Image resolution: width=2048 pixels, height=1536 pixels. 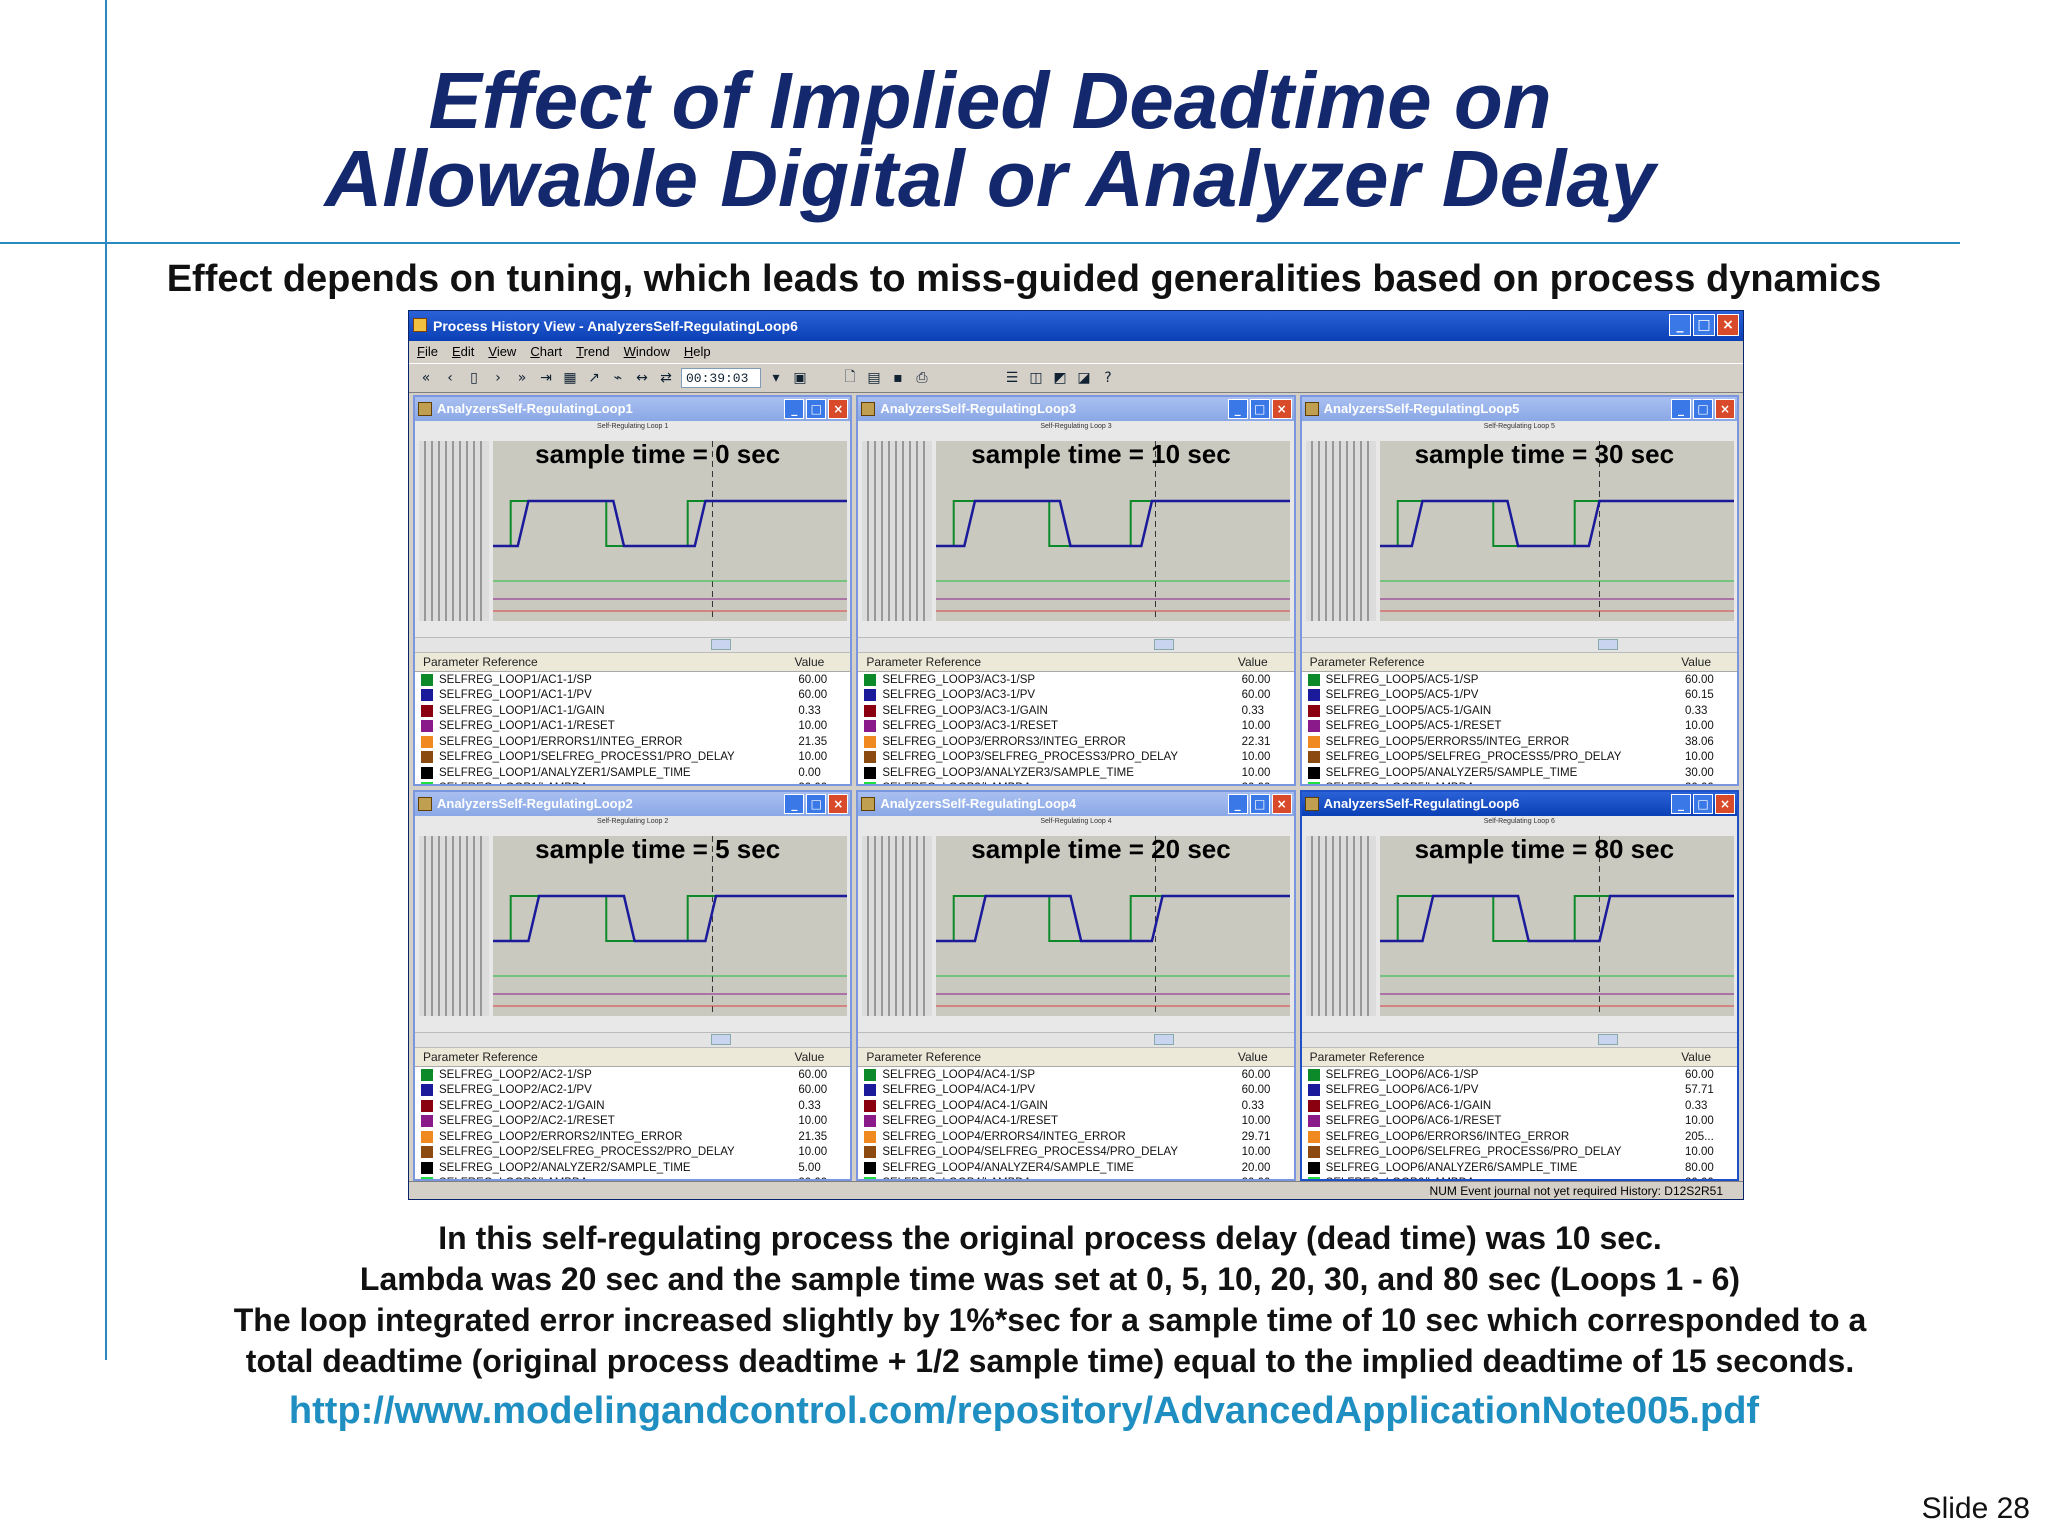 I want to click on pane-titlebar: AnalyzersSelf-RegulatingLoop4 _ □ ×, so click(x=1076, y=804).